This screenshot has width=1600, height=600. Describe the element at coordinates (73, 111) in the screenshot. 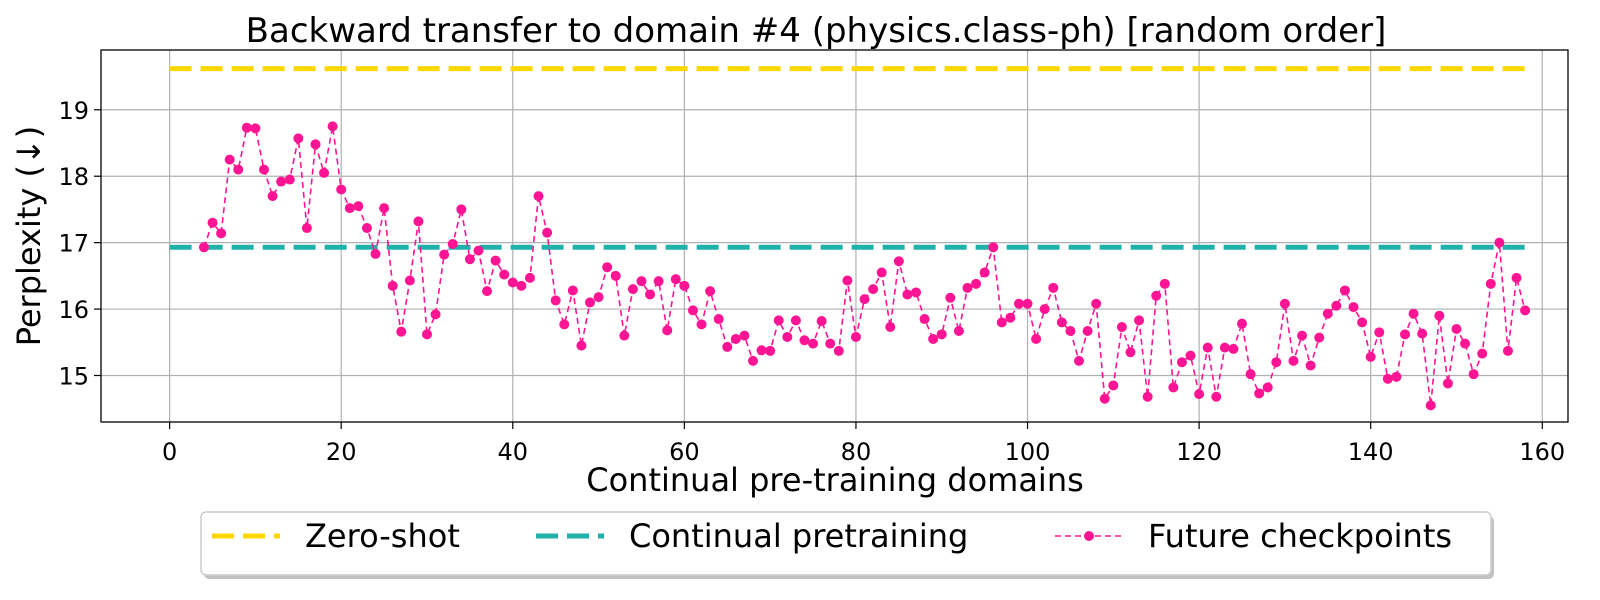

I see `y-tick-label: 19` at that location.